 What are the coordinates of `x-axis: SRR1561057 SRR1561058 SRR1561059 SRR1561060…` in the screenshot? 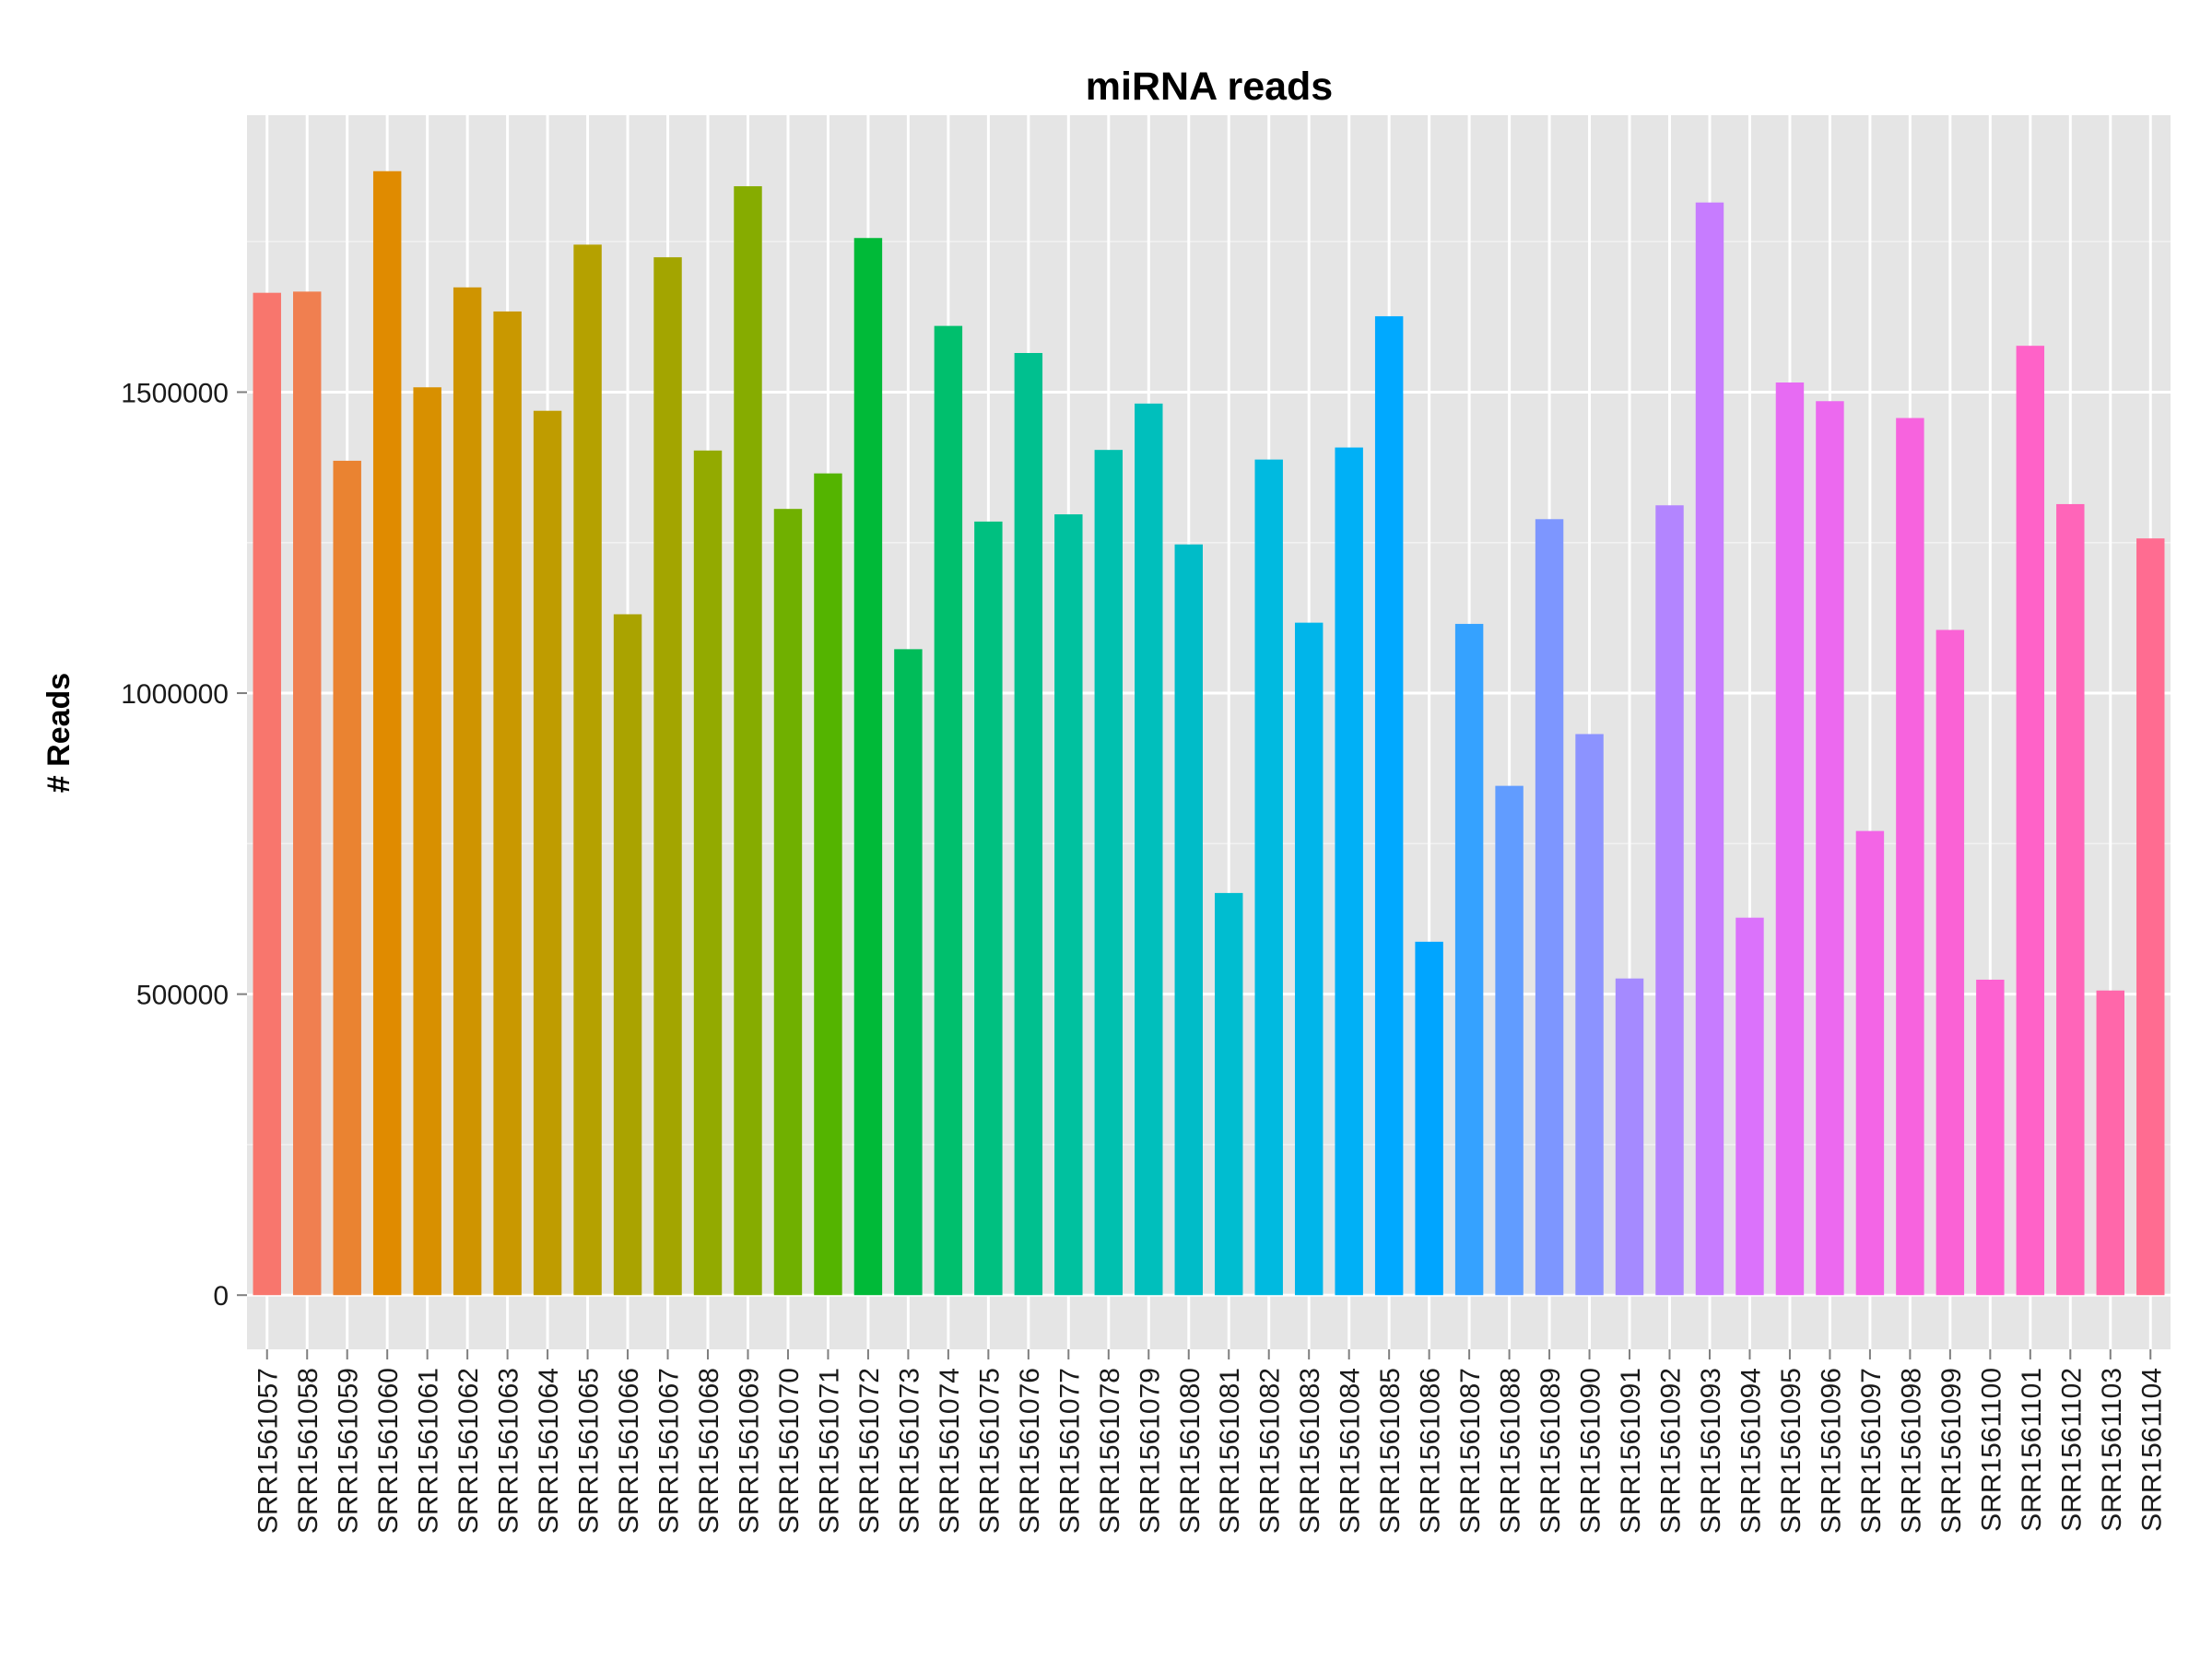 It's located at (1210, 1441).